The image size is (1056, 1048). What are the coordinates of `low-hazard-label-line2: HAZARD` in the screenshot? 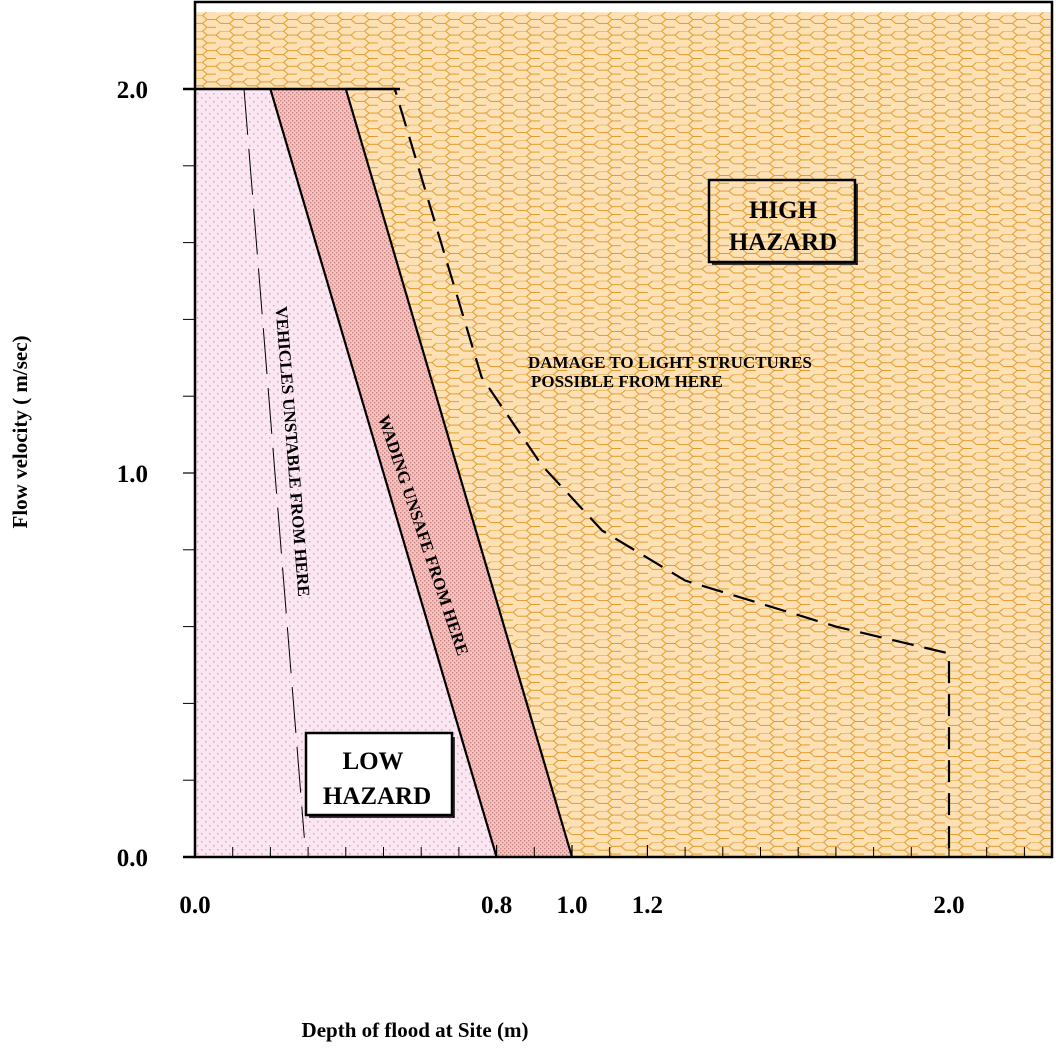 It's located at (377, 796).